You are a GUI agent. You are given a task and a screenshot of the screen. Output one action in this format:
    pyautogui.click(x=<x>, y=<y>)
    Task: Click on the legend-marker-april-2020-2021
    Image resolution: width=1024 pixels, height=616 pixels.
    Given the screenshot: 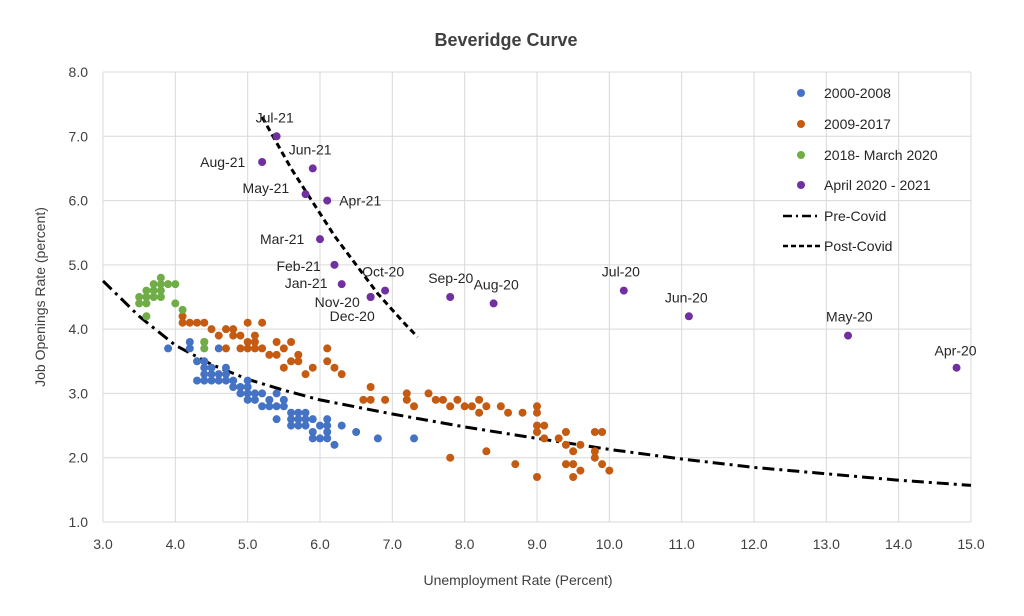 What is the action you would take?
    pyautogui.click(x=801, y=185)
    